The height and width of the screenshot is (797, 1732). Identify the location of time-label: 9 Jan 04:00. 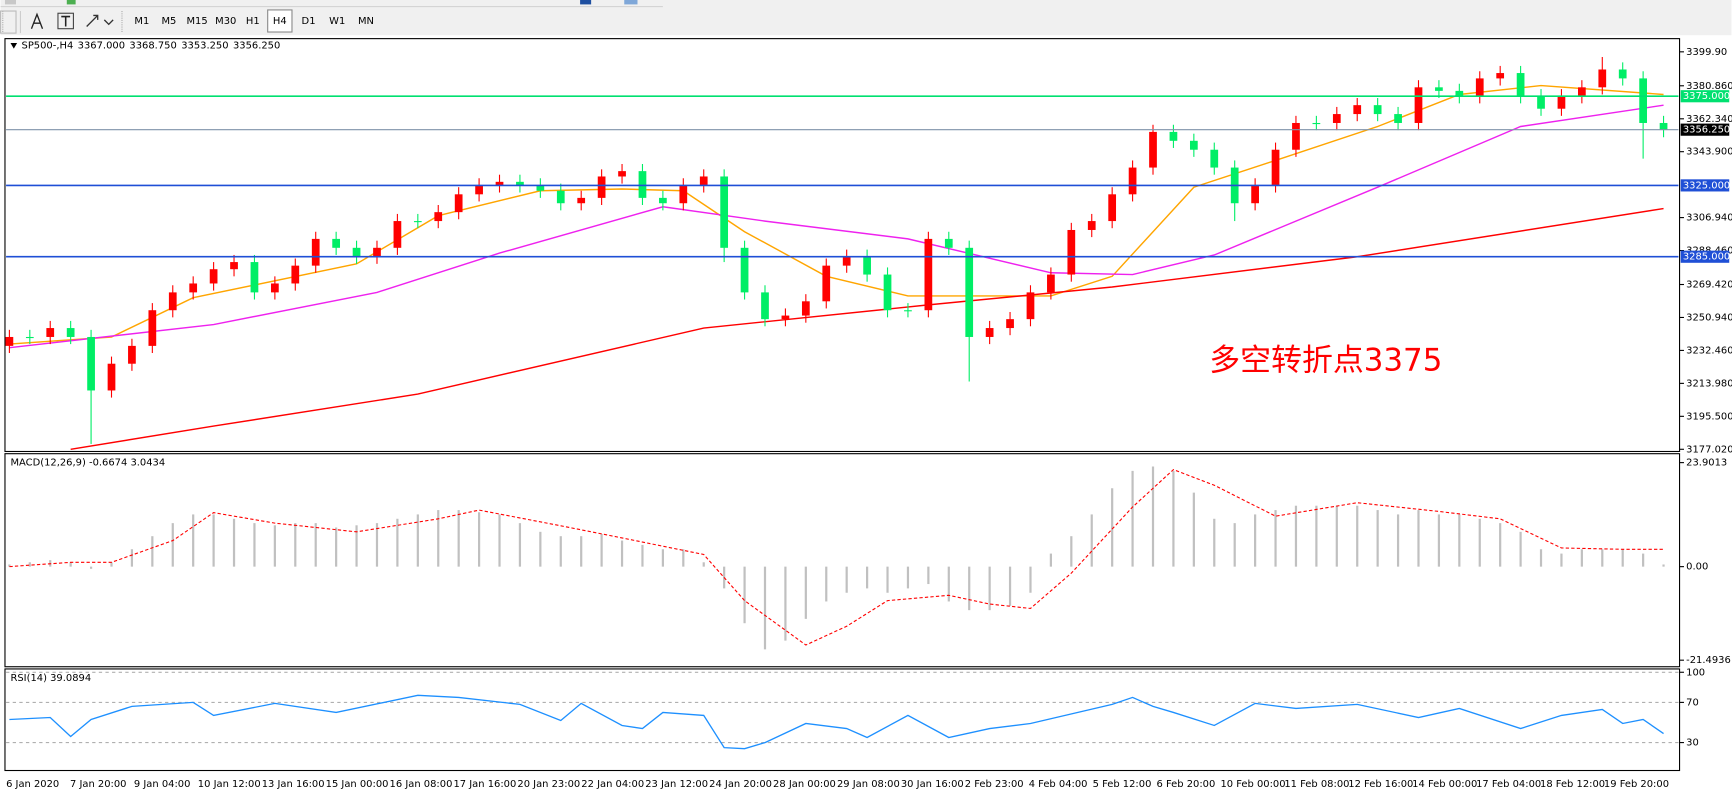
(162, 784).